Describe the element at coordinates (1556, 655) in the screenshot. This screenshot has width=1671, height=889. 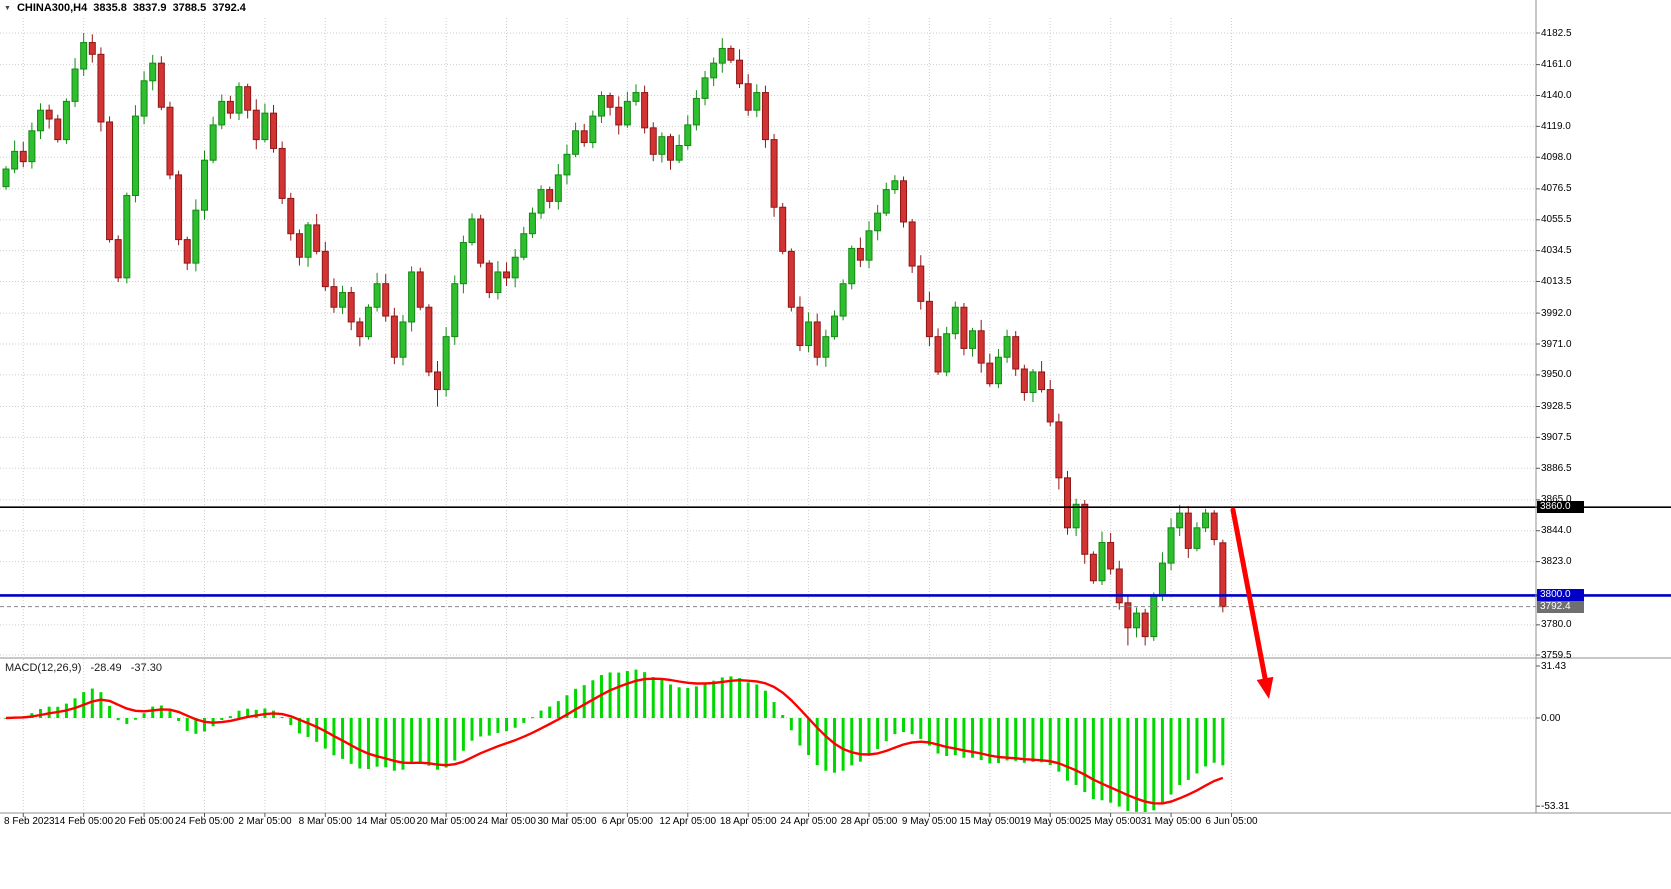
I see `price-tick-label: 3759.5` at that location.